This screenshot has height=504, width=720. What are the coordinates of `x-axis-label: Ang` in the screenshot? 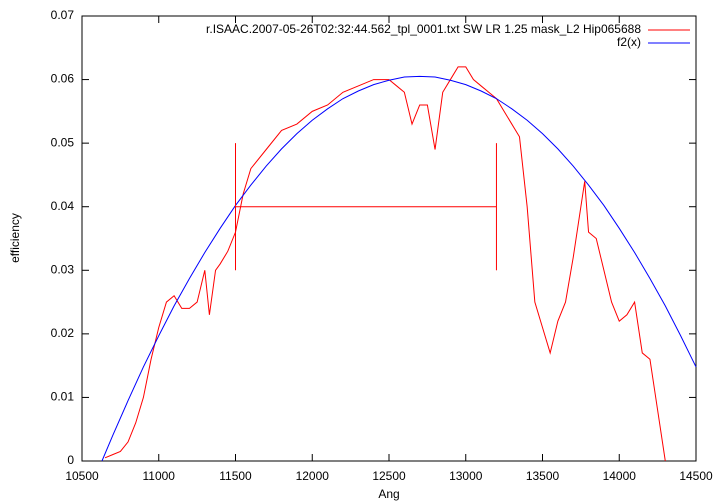 It's located at (388, 494).